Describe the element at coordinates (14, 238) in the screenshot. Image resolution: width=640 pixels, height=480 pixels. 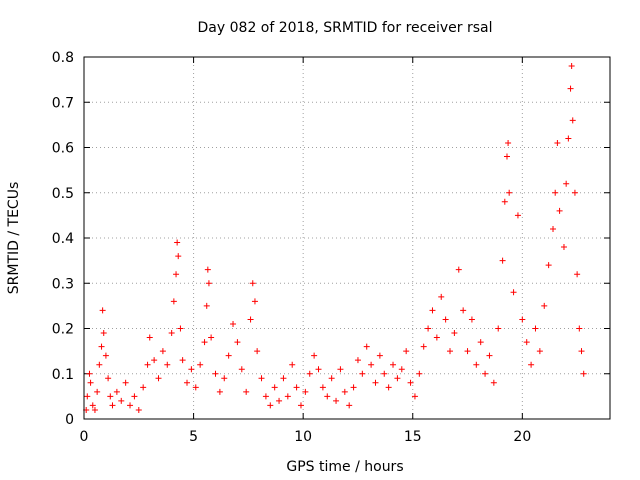
I see `y-axis-label: SRMTID / TECUs` at that location.